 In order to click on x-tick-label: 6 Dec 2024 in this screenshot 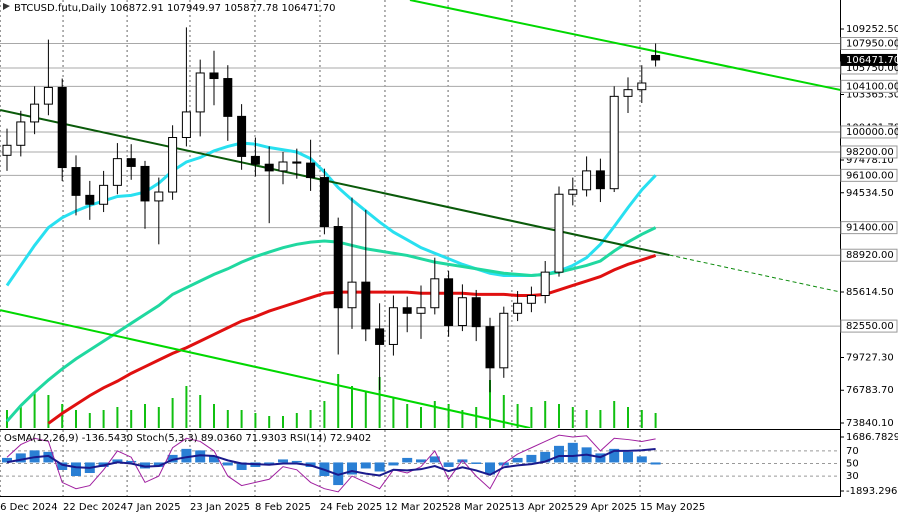, I will do `click(29, 507)`.